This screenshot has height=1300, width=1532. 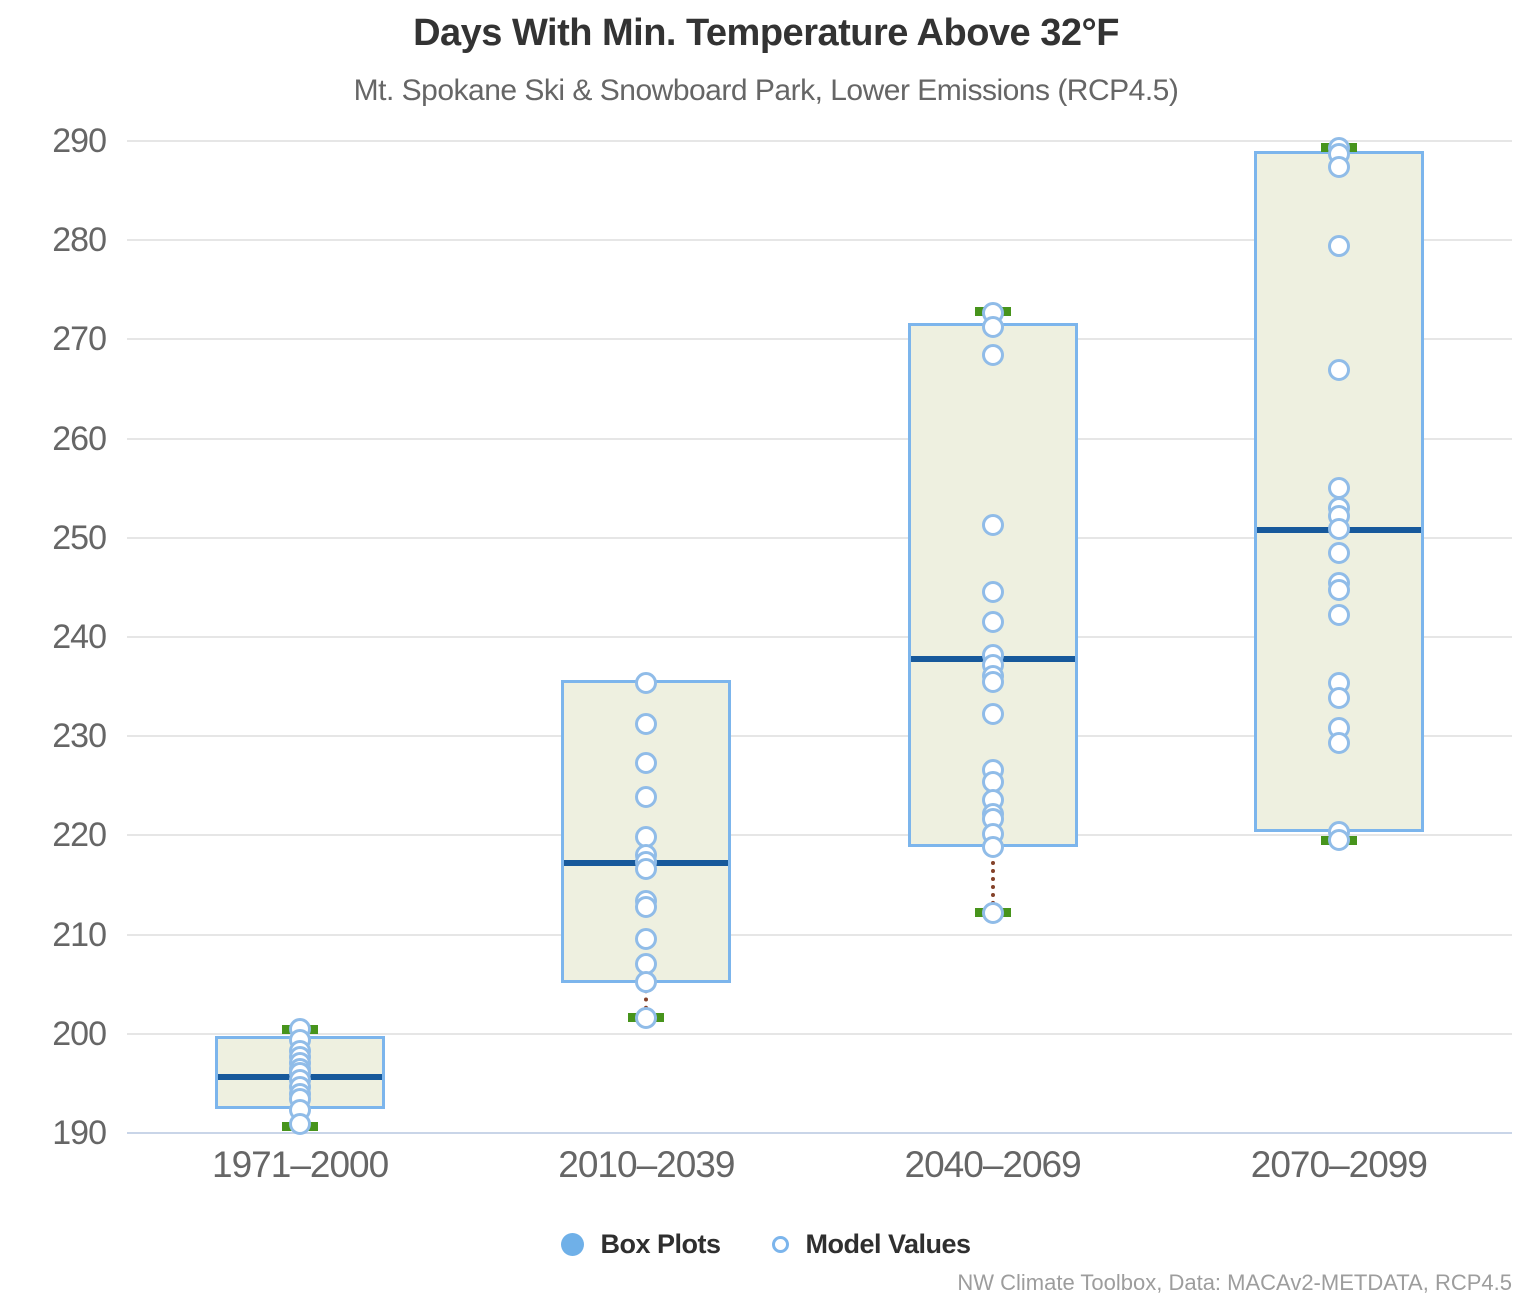 I want to click on chart-title: Days With Min. Temperature Above 32°F, so click(x=766, y=33).